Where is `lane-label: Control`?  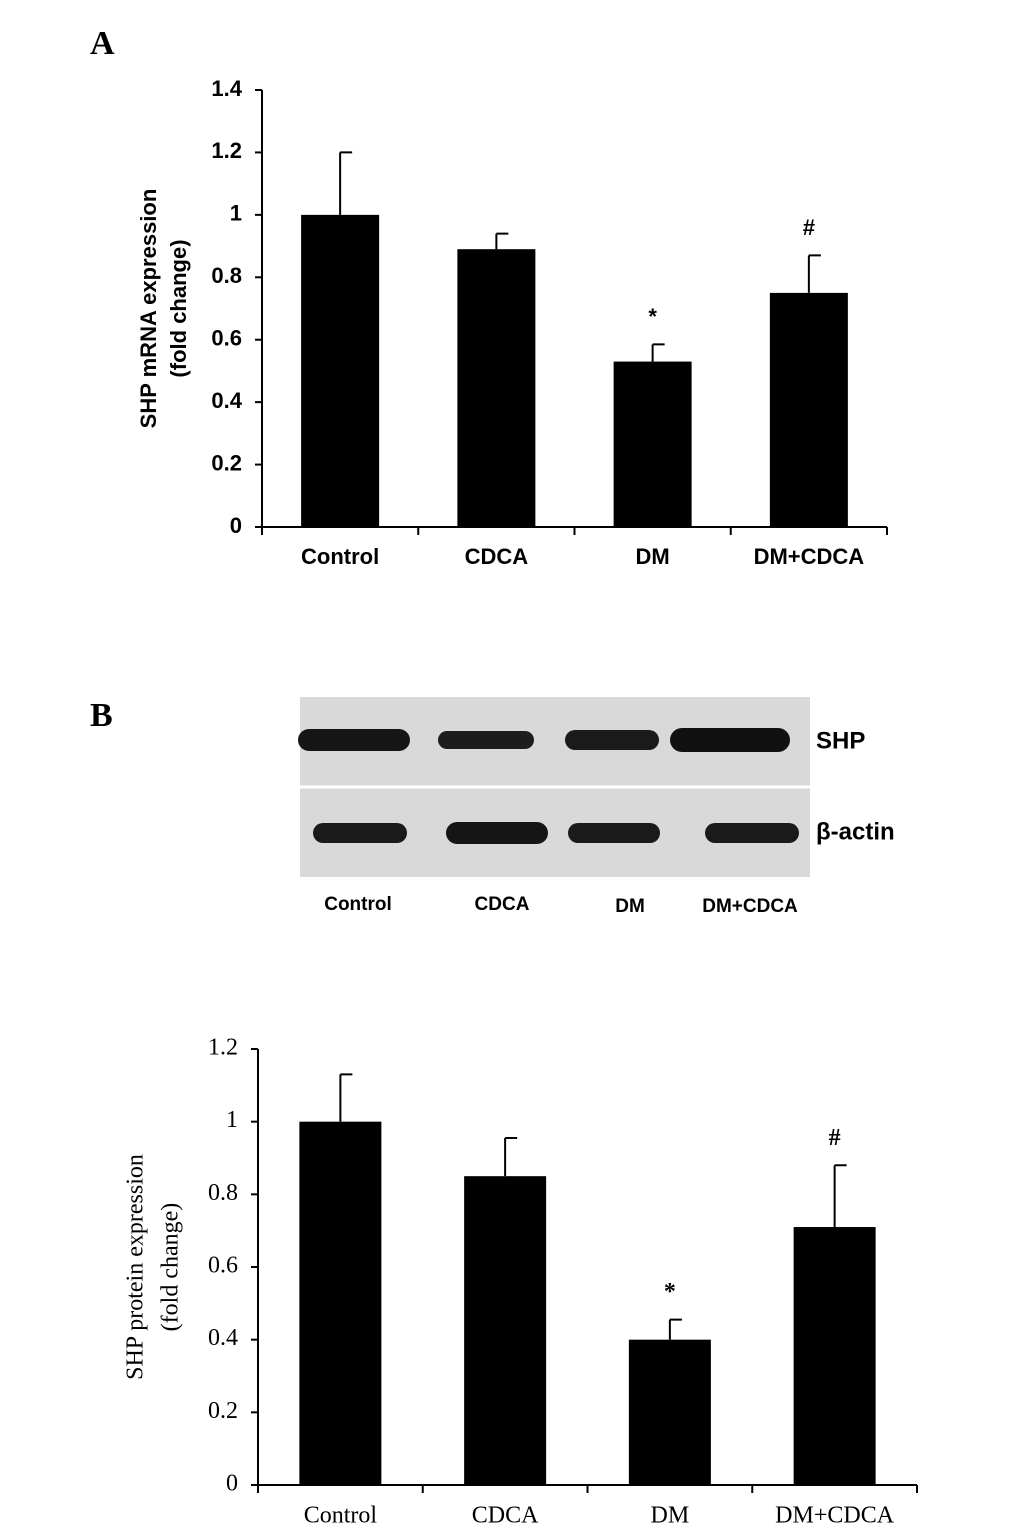
lane-label: Control is located at coordinates (358, 904).